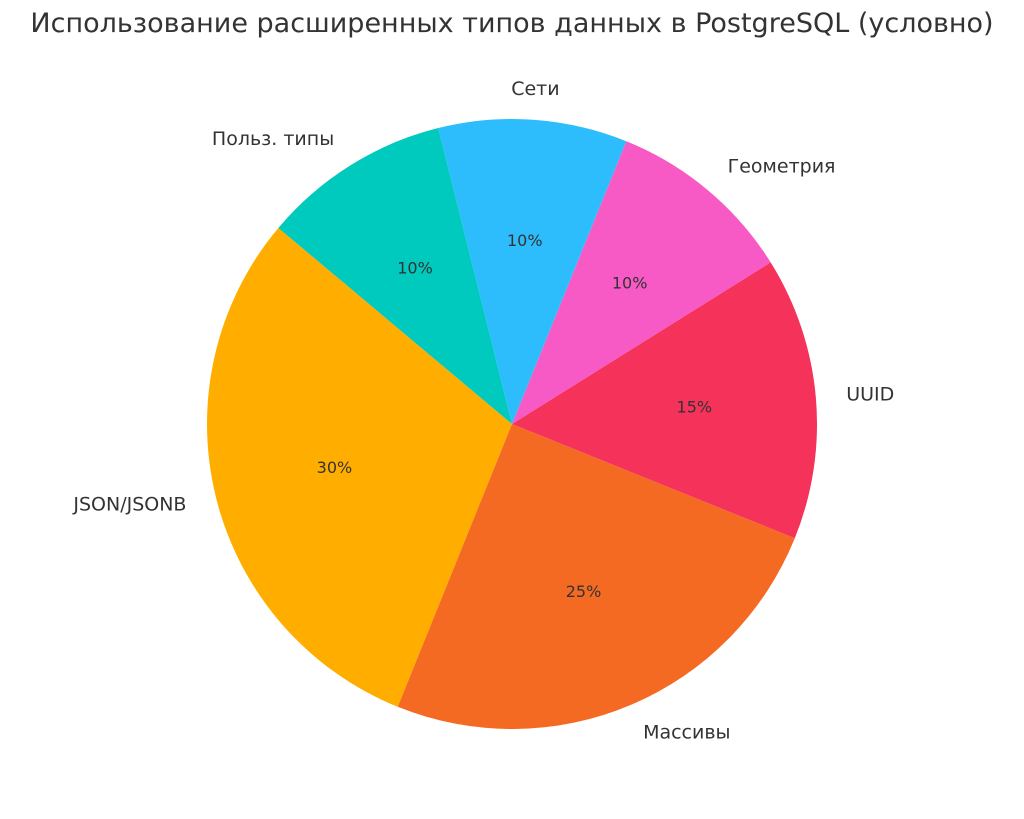  I want to click on pie-slice-uuid, so click(664, 400).